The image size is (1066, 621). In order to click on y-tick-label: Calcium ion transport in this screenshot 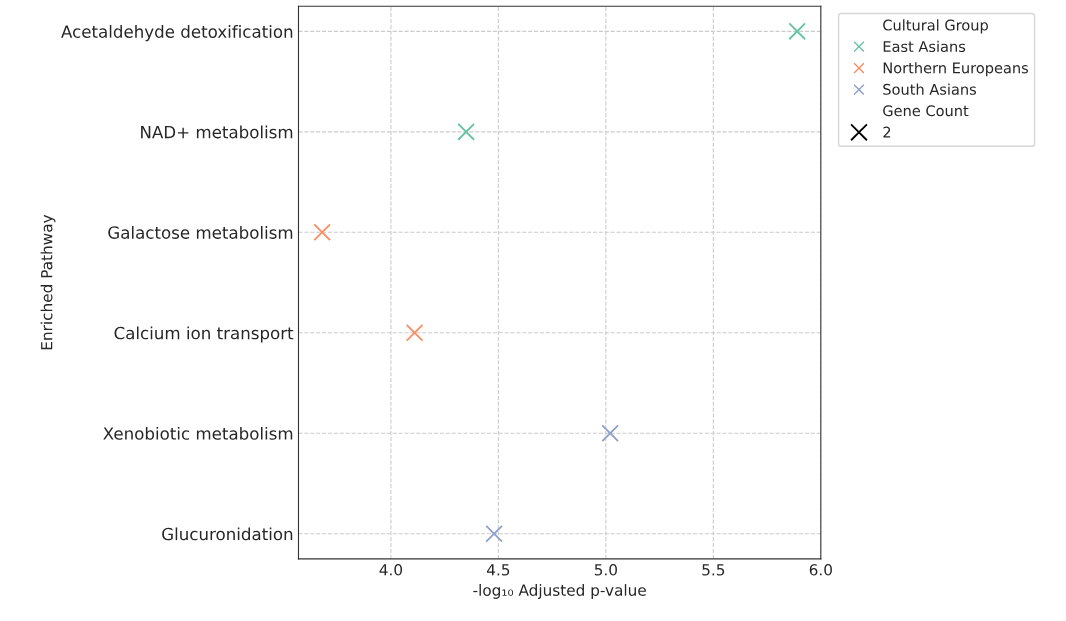, I will do `click(204, 334)`.